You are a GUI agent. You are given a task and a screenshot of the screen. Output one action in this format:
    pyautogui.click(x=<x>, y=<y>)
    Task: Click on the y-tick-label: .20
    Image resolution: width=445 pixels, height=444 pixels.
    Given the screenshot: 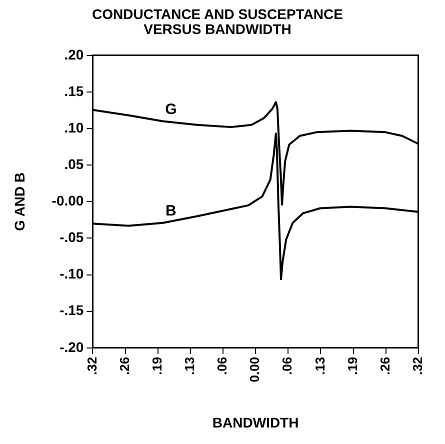 What is the action you would take?
    pyautogui.click(x=74, y=54)
    